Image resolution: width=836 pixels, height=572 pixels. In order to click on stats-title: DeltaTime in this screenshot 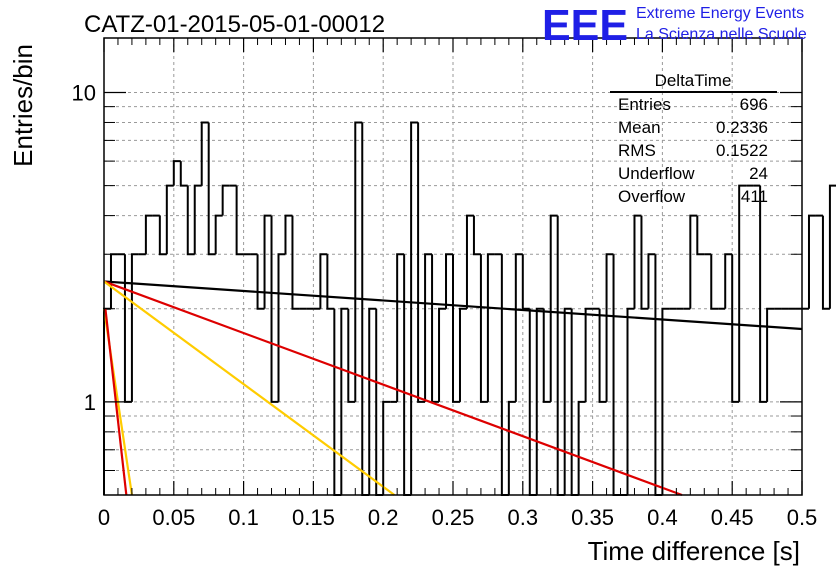, I will do `click(693, 80)`.